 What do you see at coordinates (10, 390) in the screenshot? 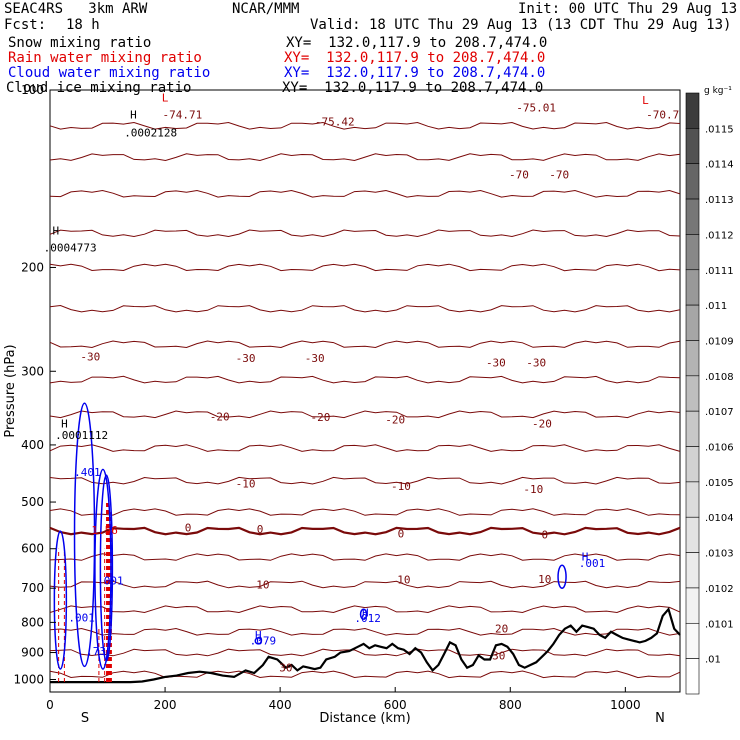
I see `y-axis-label: Pressure (hPa)` at bounding box center [10, 390].